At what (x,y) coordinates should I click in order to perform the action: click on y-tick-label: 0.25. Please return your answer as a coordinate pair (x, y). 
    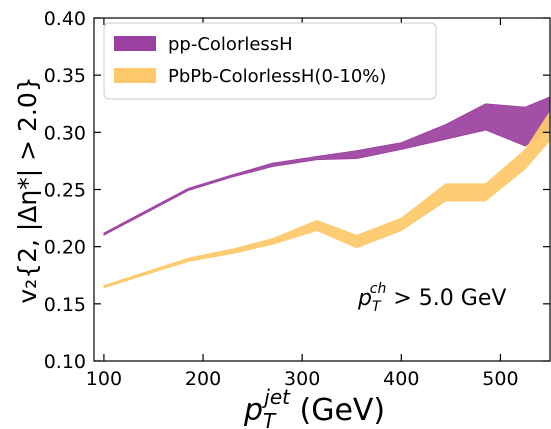
    Looking at the image, I should click on (65, 191).